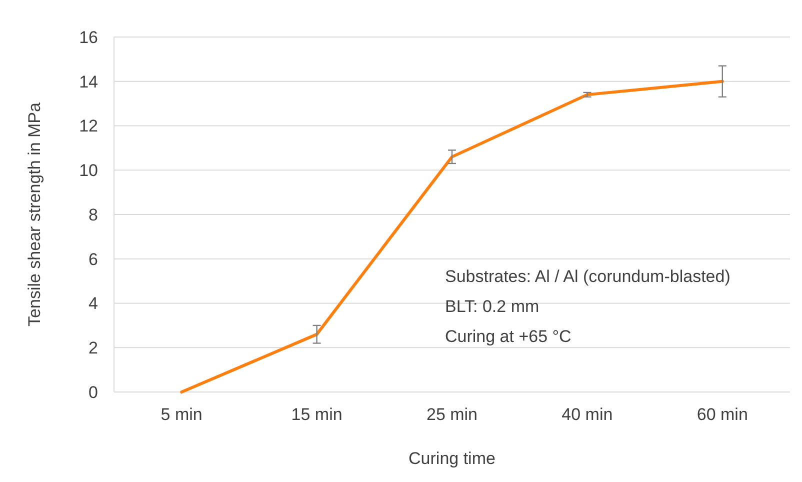  Describe the element at coordinates (88, 170) in the screenshot. I see `y-tick-label: 10` at that location.